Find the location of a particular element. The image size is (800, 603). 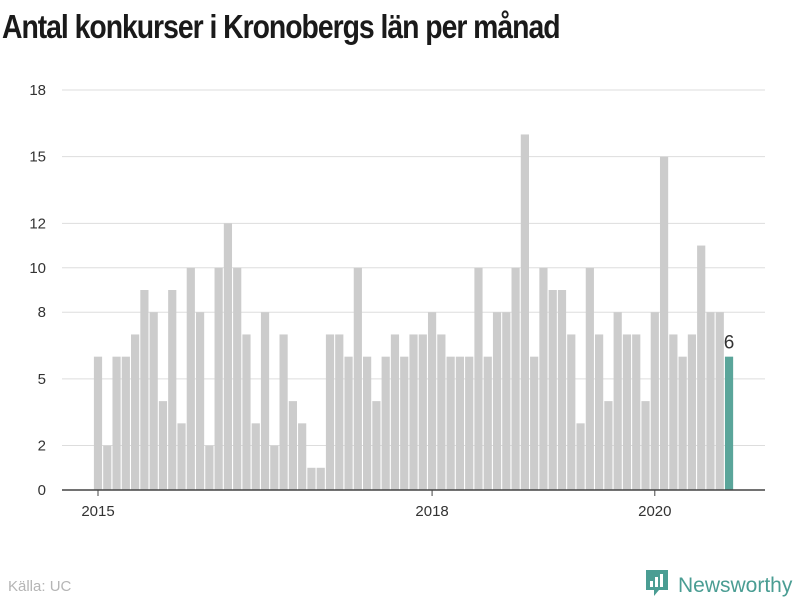

data-labels: 6 is located at coordinates (729, 343).